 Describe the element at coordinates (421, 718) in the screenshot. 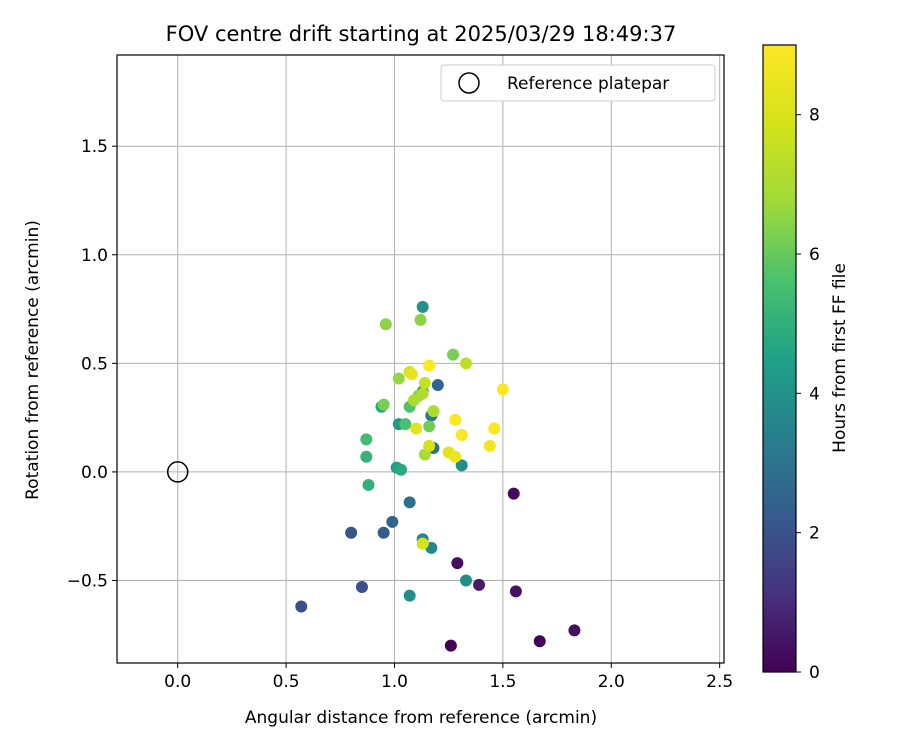

I see `x-axis-label: Angular distance from reference (arcmin)` at that location.